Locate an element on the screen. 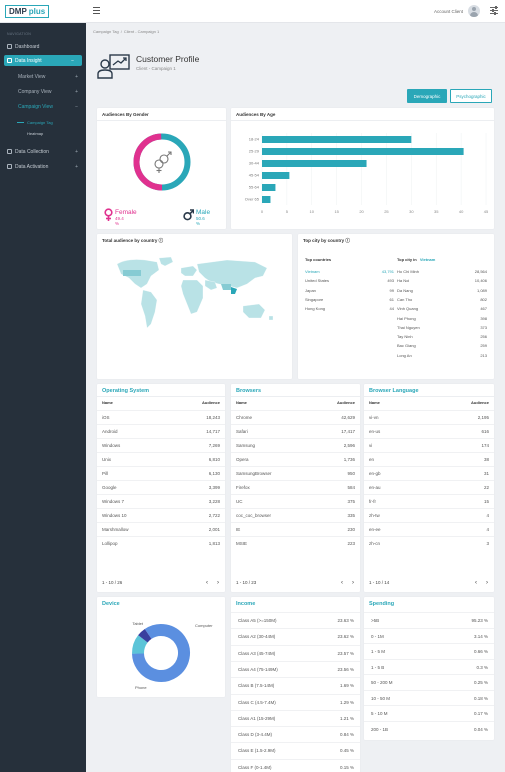 This screenshot has width=505, height=772. tab-psychographic: Psychographic is located at coordinates (471, 96).